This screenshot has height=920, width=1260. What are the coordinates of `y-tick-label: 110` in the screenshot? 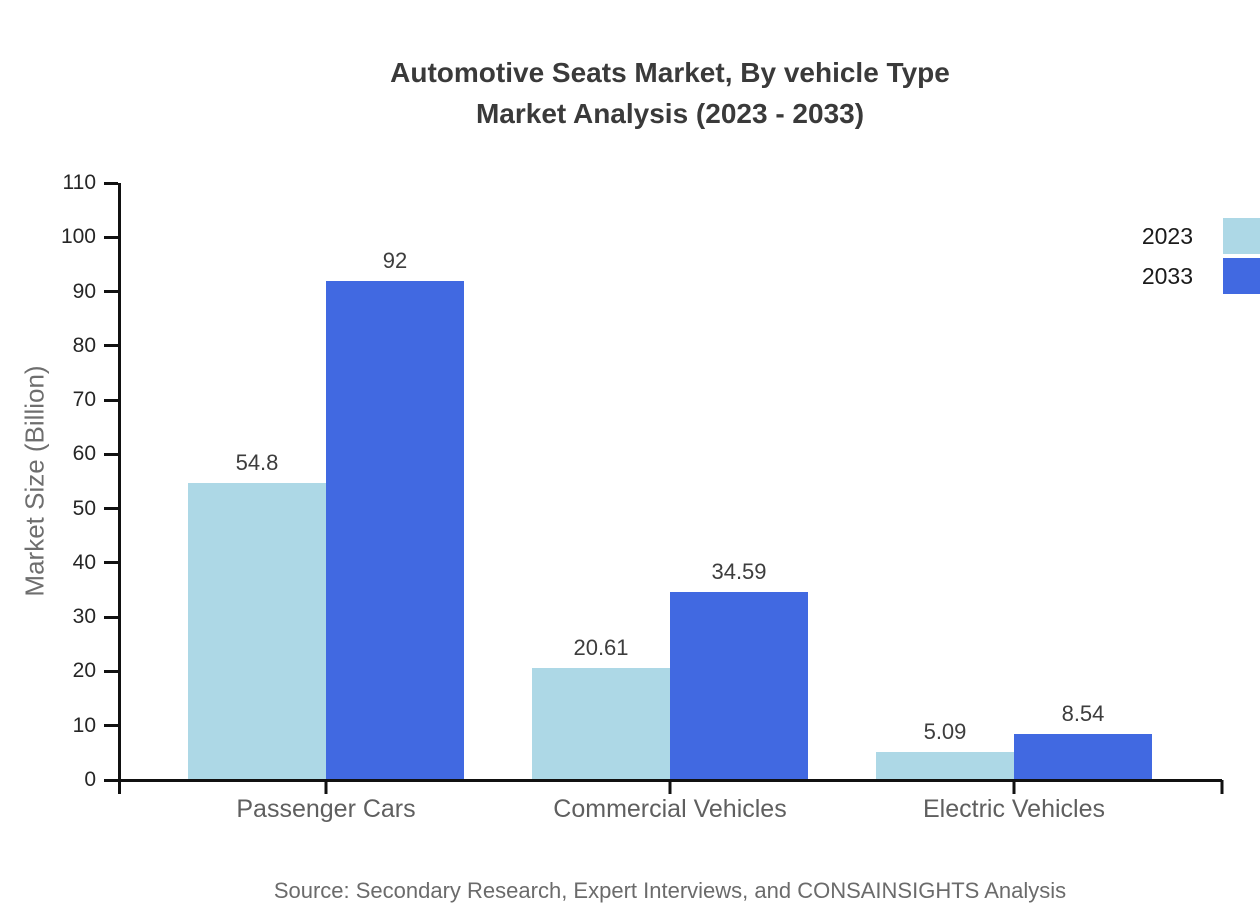 It's located at (79, 182).